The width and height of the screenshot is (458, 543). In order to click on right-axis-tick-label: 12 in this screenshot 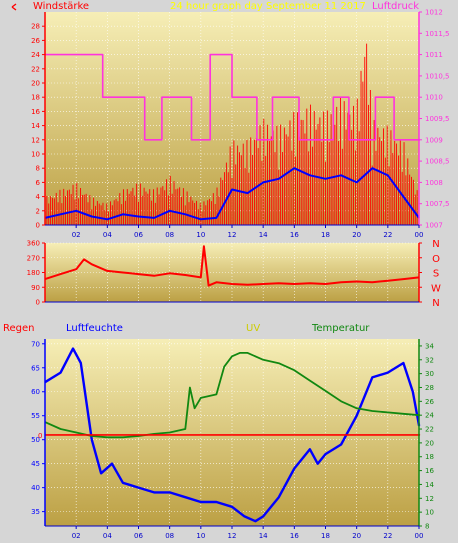, I will do `click(429, 499)`.